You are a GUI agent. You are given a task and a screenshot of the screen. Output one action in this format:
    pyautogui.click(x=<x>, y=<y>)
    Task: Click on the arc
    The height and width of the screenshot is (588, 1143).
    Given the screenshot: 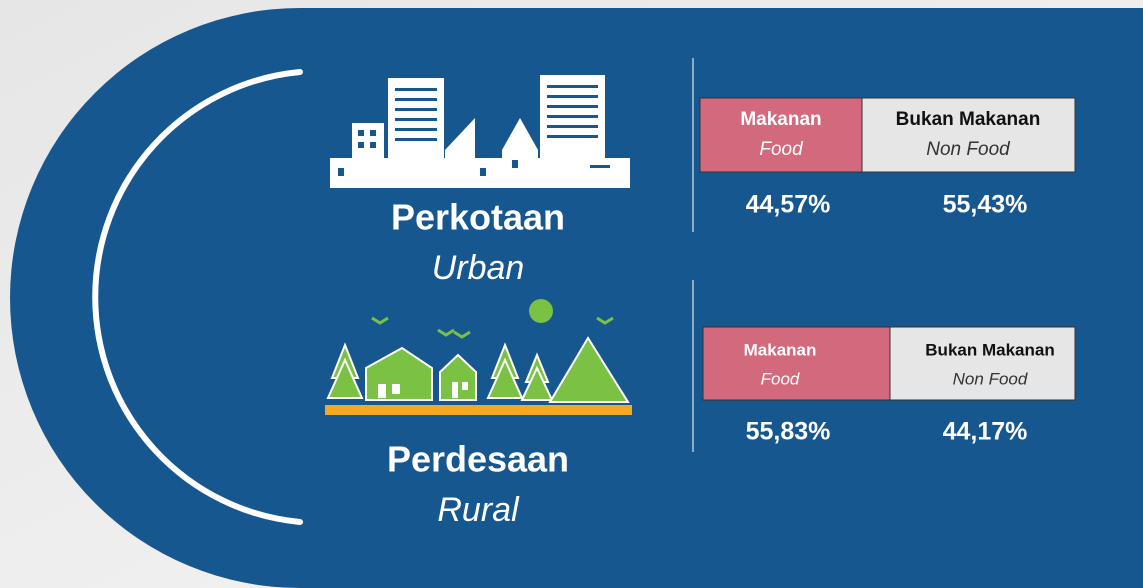 What is the action you would take?
    pyautogui.click(x=197, y=297)
    